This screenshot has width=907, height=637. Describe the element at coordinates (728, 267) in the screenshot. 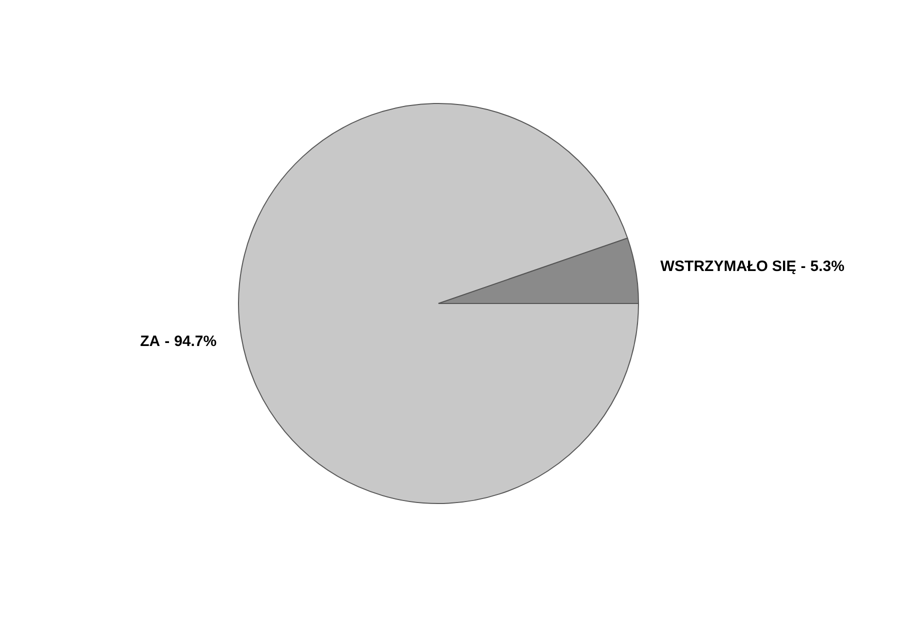

I see `slice-label: WSTRZYMAŁO SIĘ` at that location.